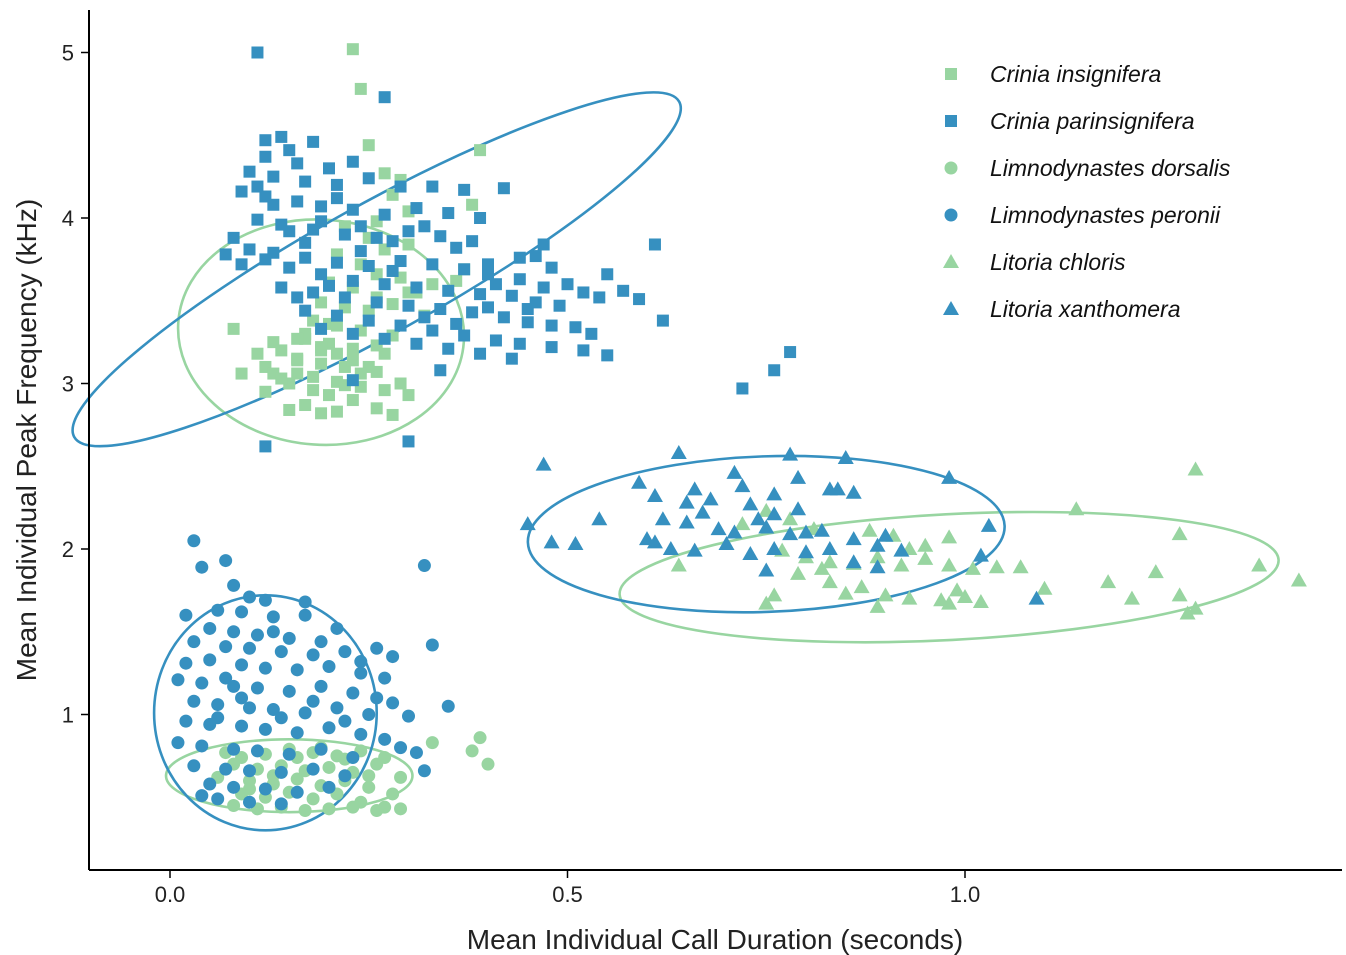 This screenshot has width=1346, height=955. Describe the element at coordinates (68, 549) in the screenshot. I see `y-tick-label: 2` at that location.